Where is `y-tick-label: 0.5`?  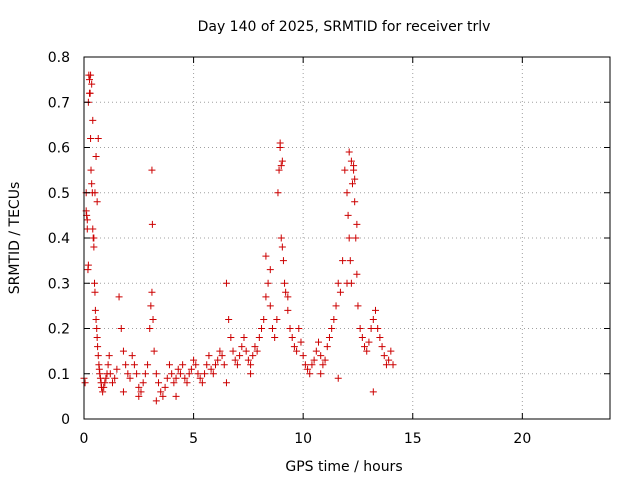 y-tick-label: 0.5 is located at coordinates (59, 194).